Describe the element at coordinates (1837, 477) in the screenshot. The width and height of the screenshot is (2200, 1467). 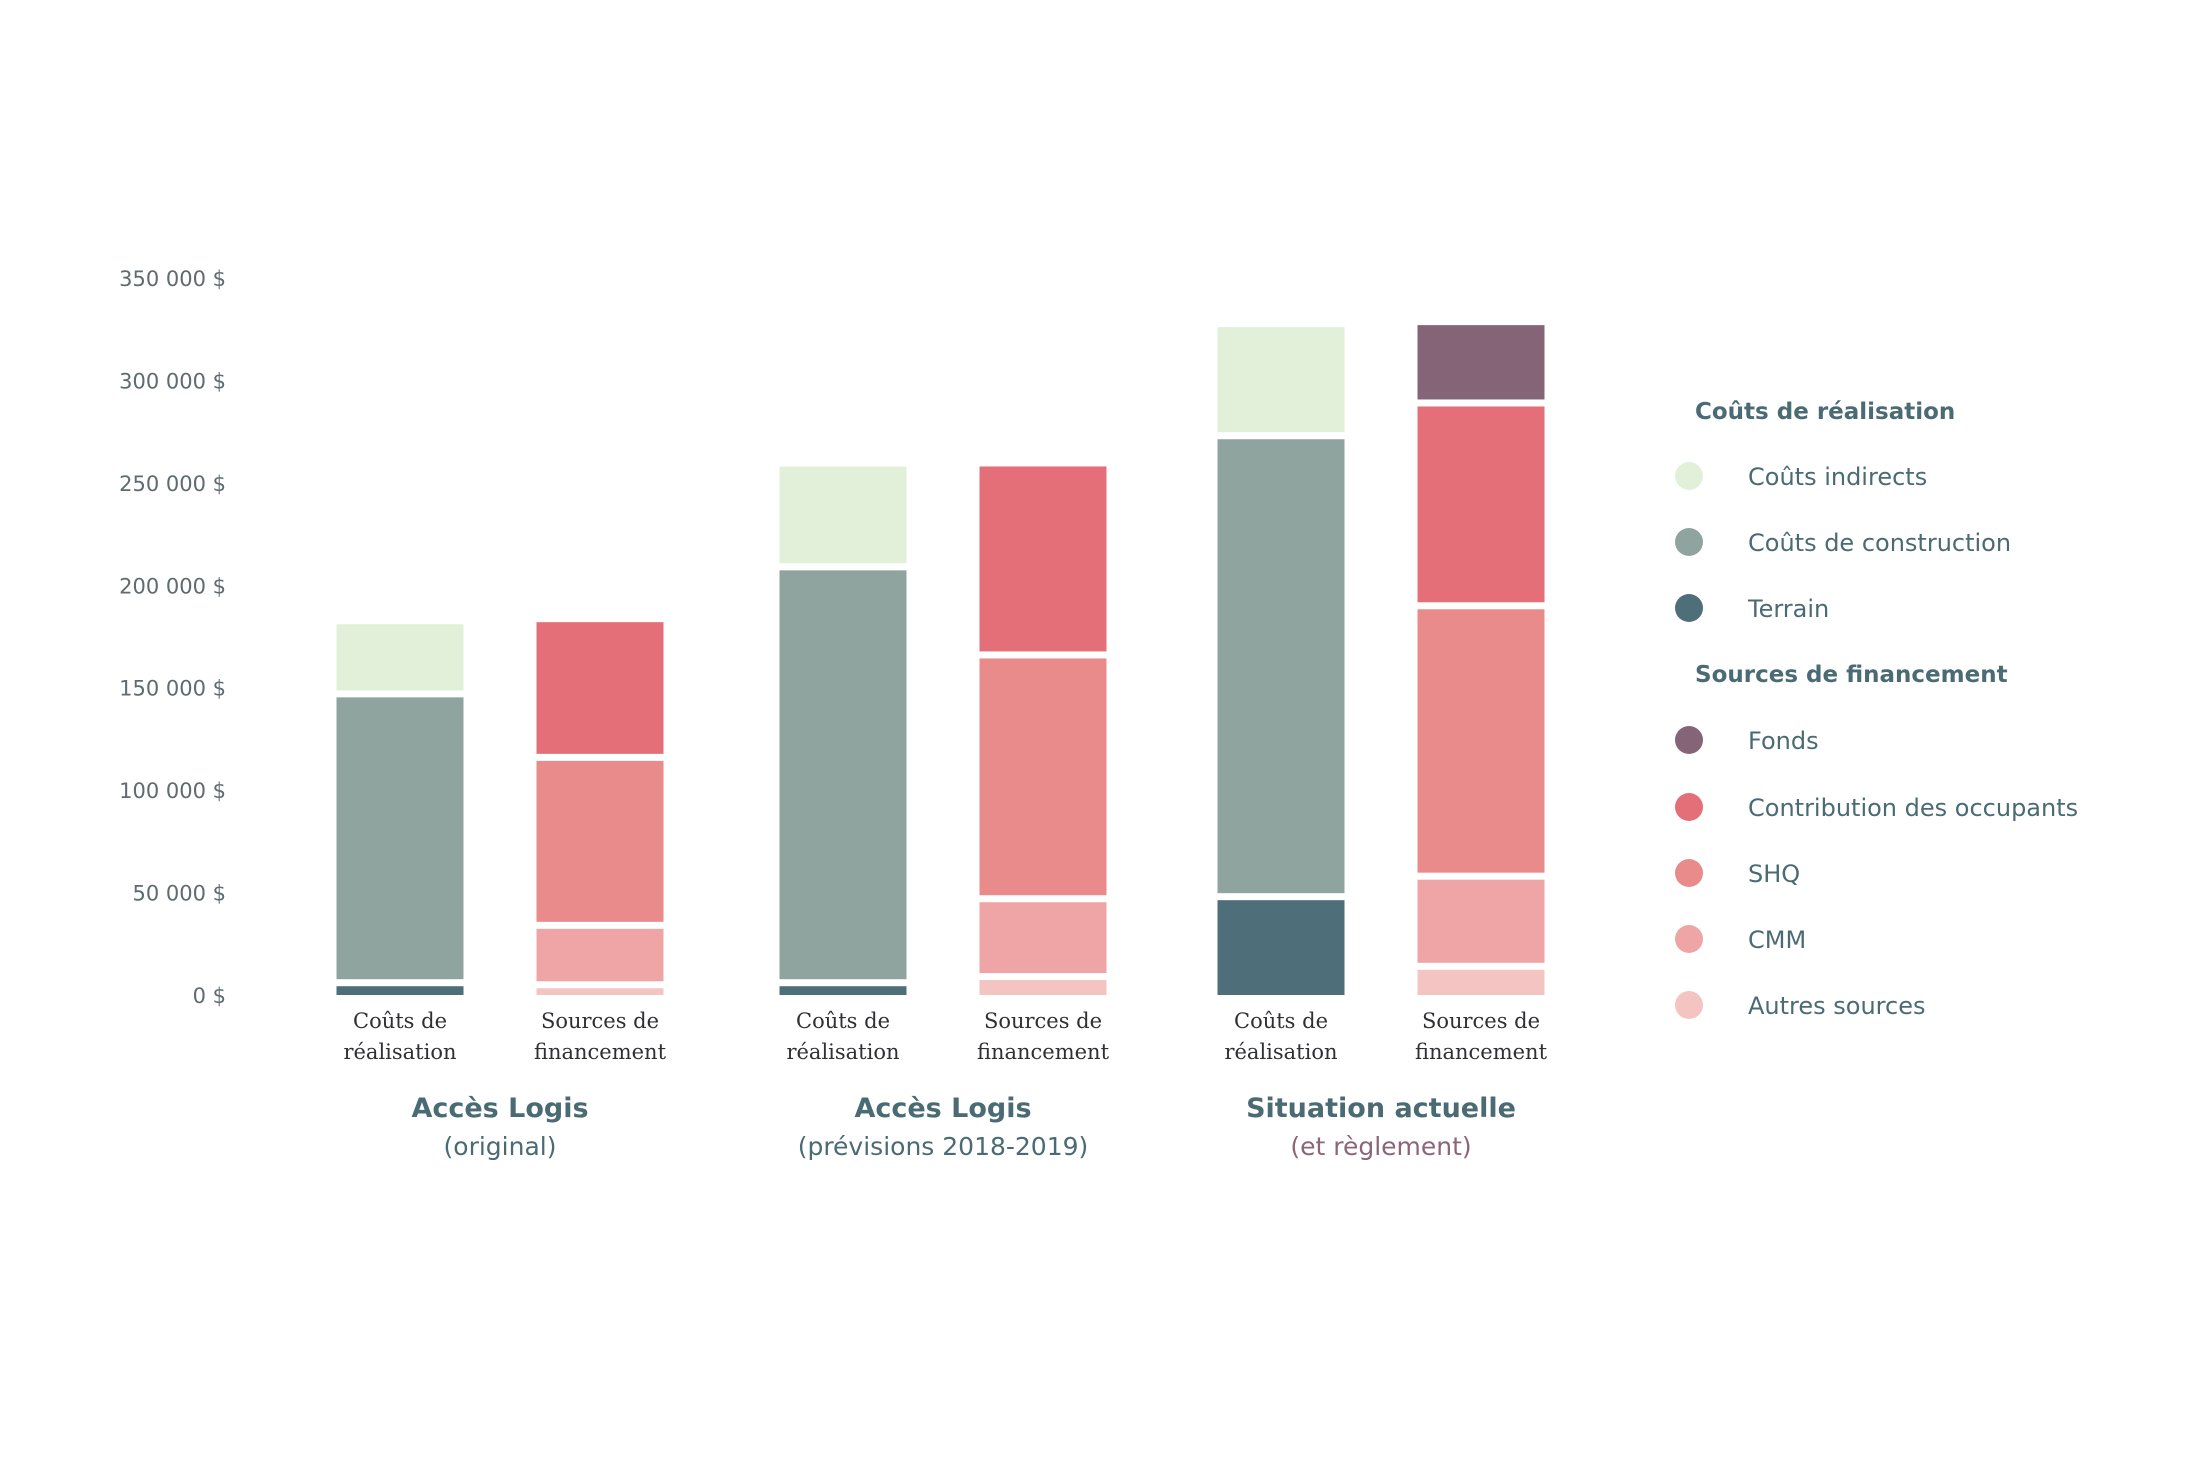
I see `legend-item-label: Coûts indirects` at that location.